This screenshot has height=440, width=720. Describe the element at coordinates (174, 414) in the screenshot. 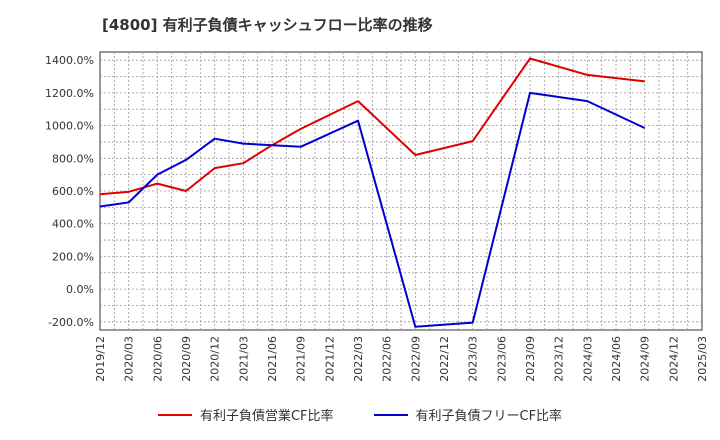

I see `legend-swatch-operating-cf` at that location.